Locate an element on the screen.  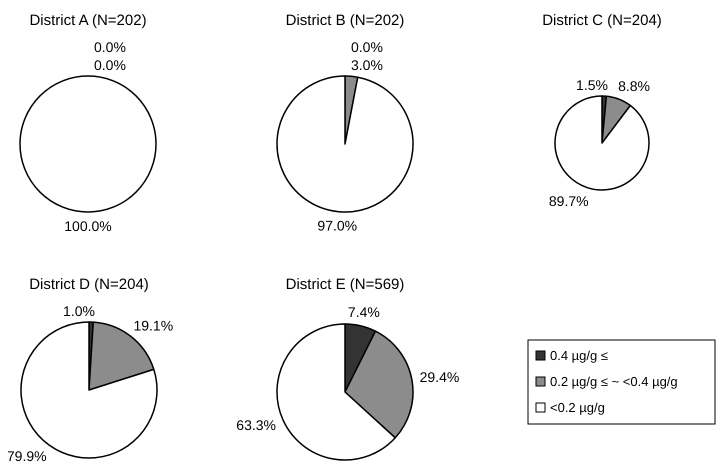
data-label: 3.0% is located at coordinates (367, 65).